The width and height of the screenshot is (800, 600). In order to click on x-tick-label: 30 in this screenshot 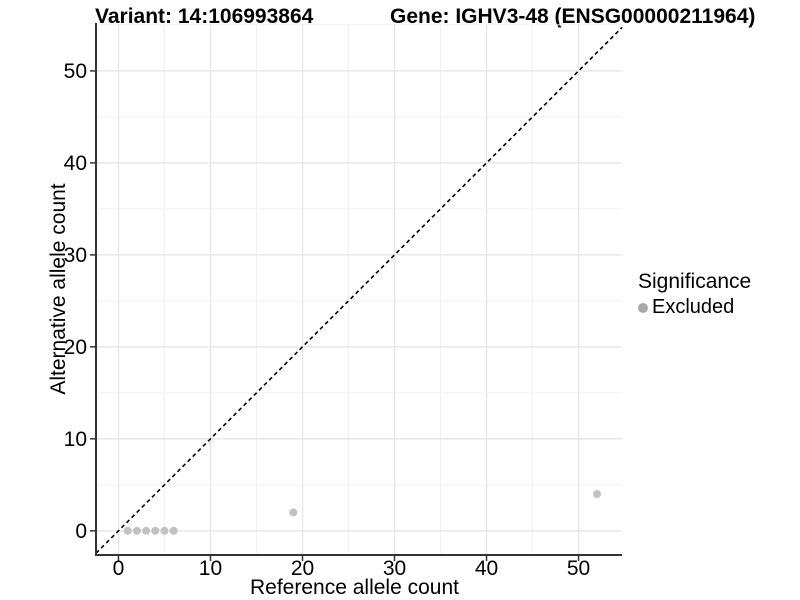, I will do `click(394, 568)`.